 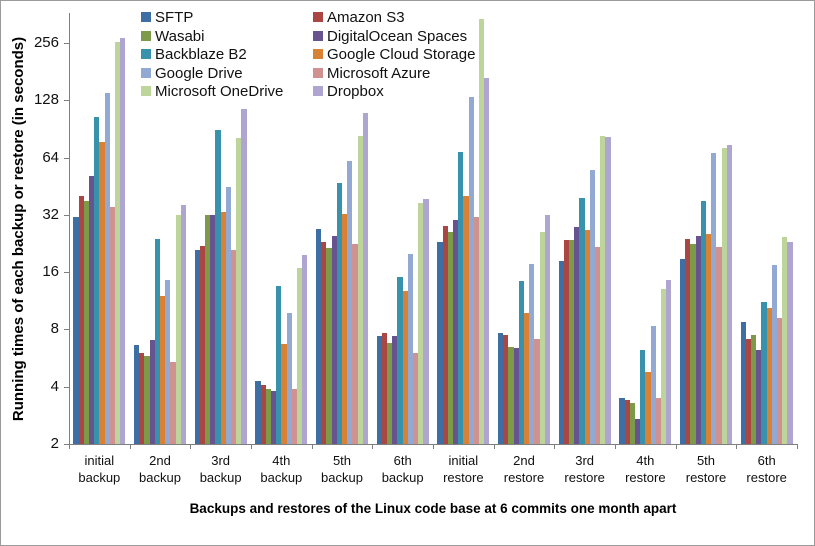 What do you see at coordinates (54, 443) in the screenshot?
I see `y-tick-label: 2` at bounding box center [54, 443].